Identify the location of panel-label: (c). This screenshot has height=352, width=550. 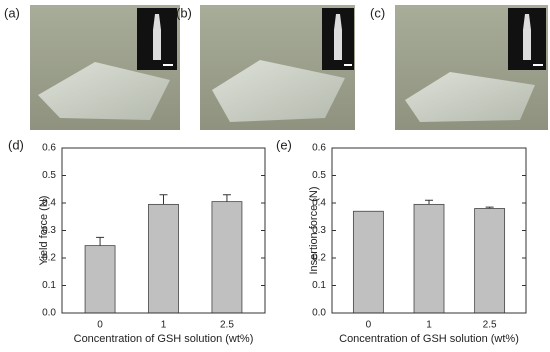
(377, 12).